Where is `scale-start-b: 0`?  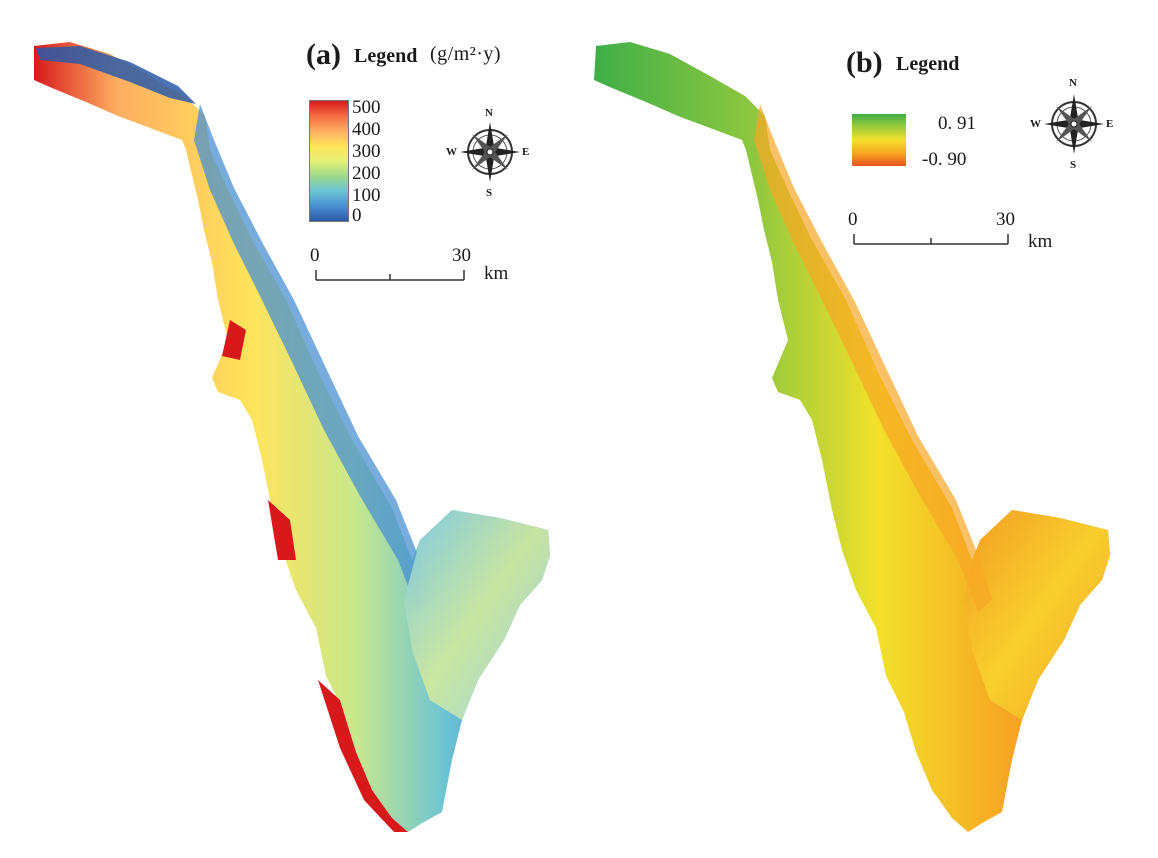 scale-start-b: 0 is located at coordinates (853, 219).